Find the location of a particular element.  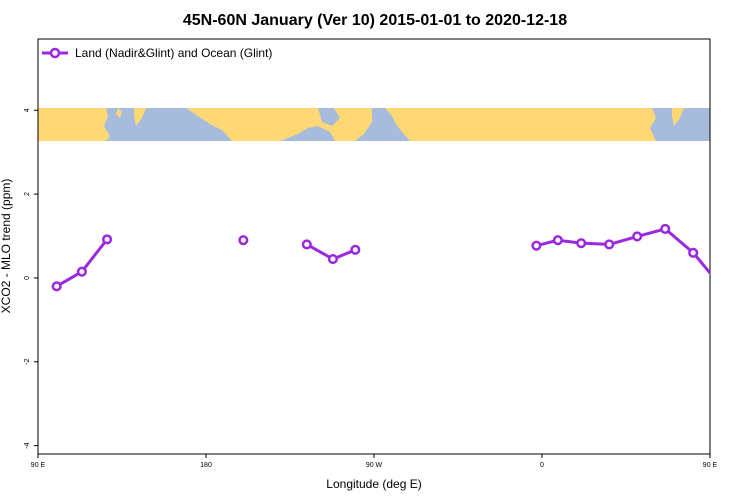

map-land-kamchatka is located at coordinates (140, 117).